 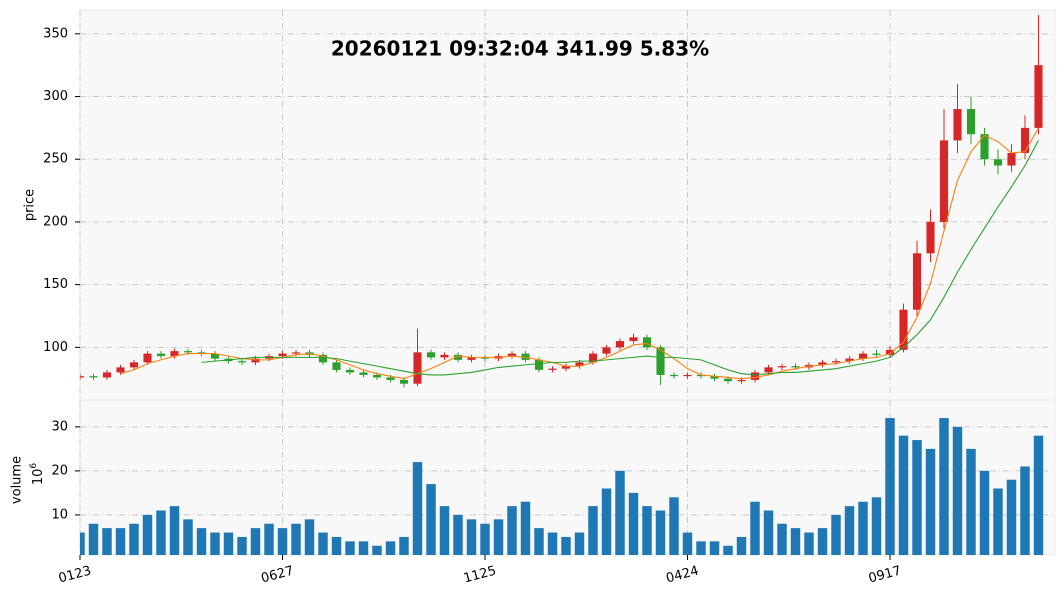 What do you see at coordinates (59, 426) in the screenshot?
I see `volume-tick-label: 30` at bounding box center [59, 426].